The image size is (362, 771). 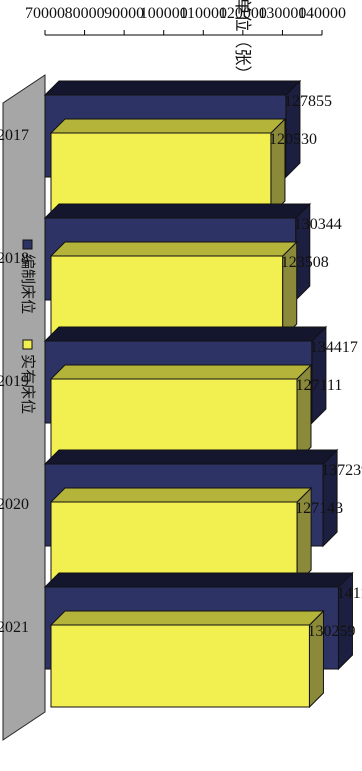 What do you see at coordinates (331, 631) in the screenshot?
I see `data-label-实有床位-2021: 130259` at bounding box center [331, 631].